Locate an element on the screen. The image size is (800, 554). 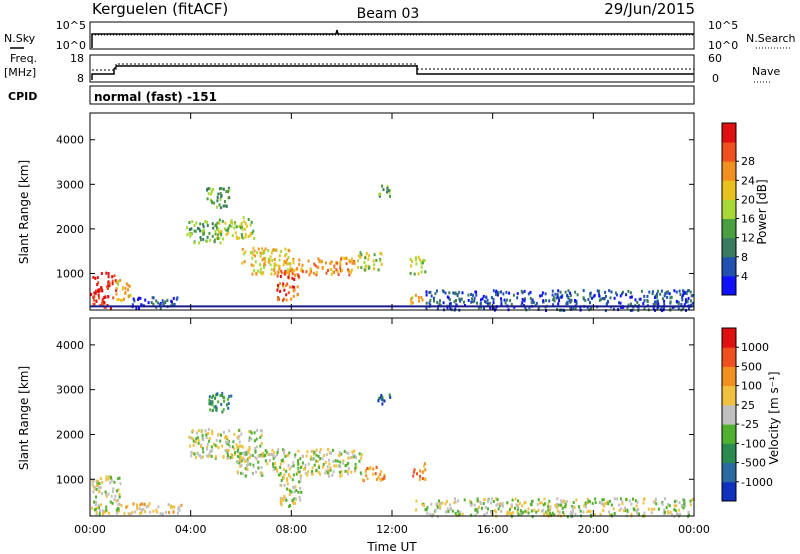
station-title: Kerguelen (fitACF) is located at coordinates (160, 9).